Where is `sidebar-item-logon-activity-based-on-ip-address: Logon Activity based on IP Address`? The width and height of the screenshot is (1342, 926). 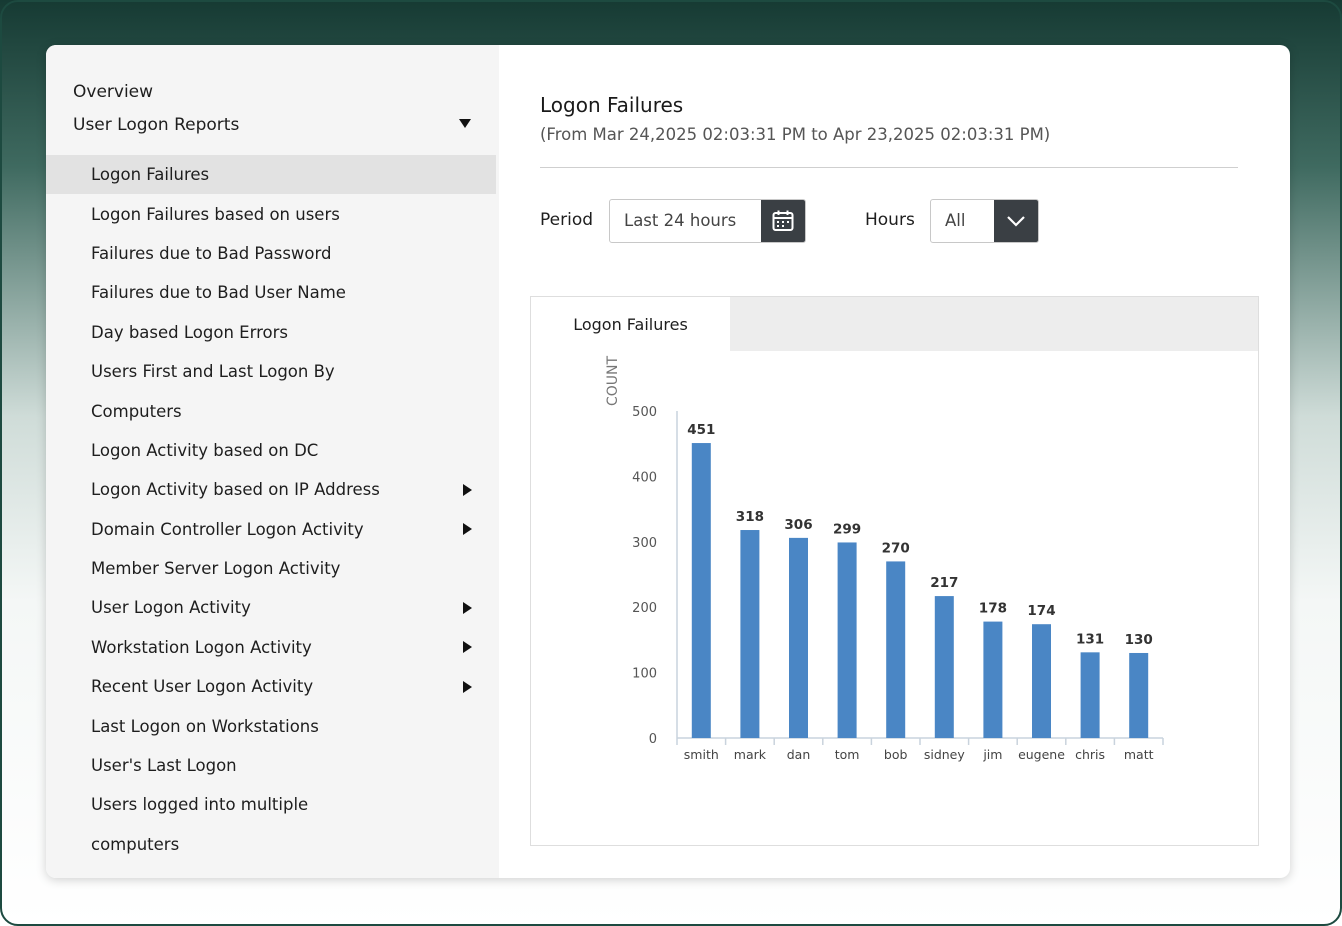 sidebar-item-logon-activity-based-on-ip-address: Logon Activity based on IP Address is located at coordinates (272, 489).